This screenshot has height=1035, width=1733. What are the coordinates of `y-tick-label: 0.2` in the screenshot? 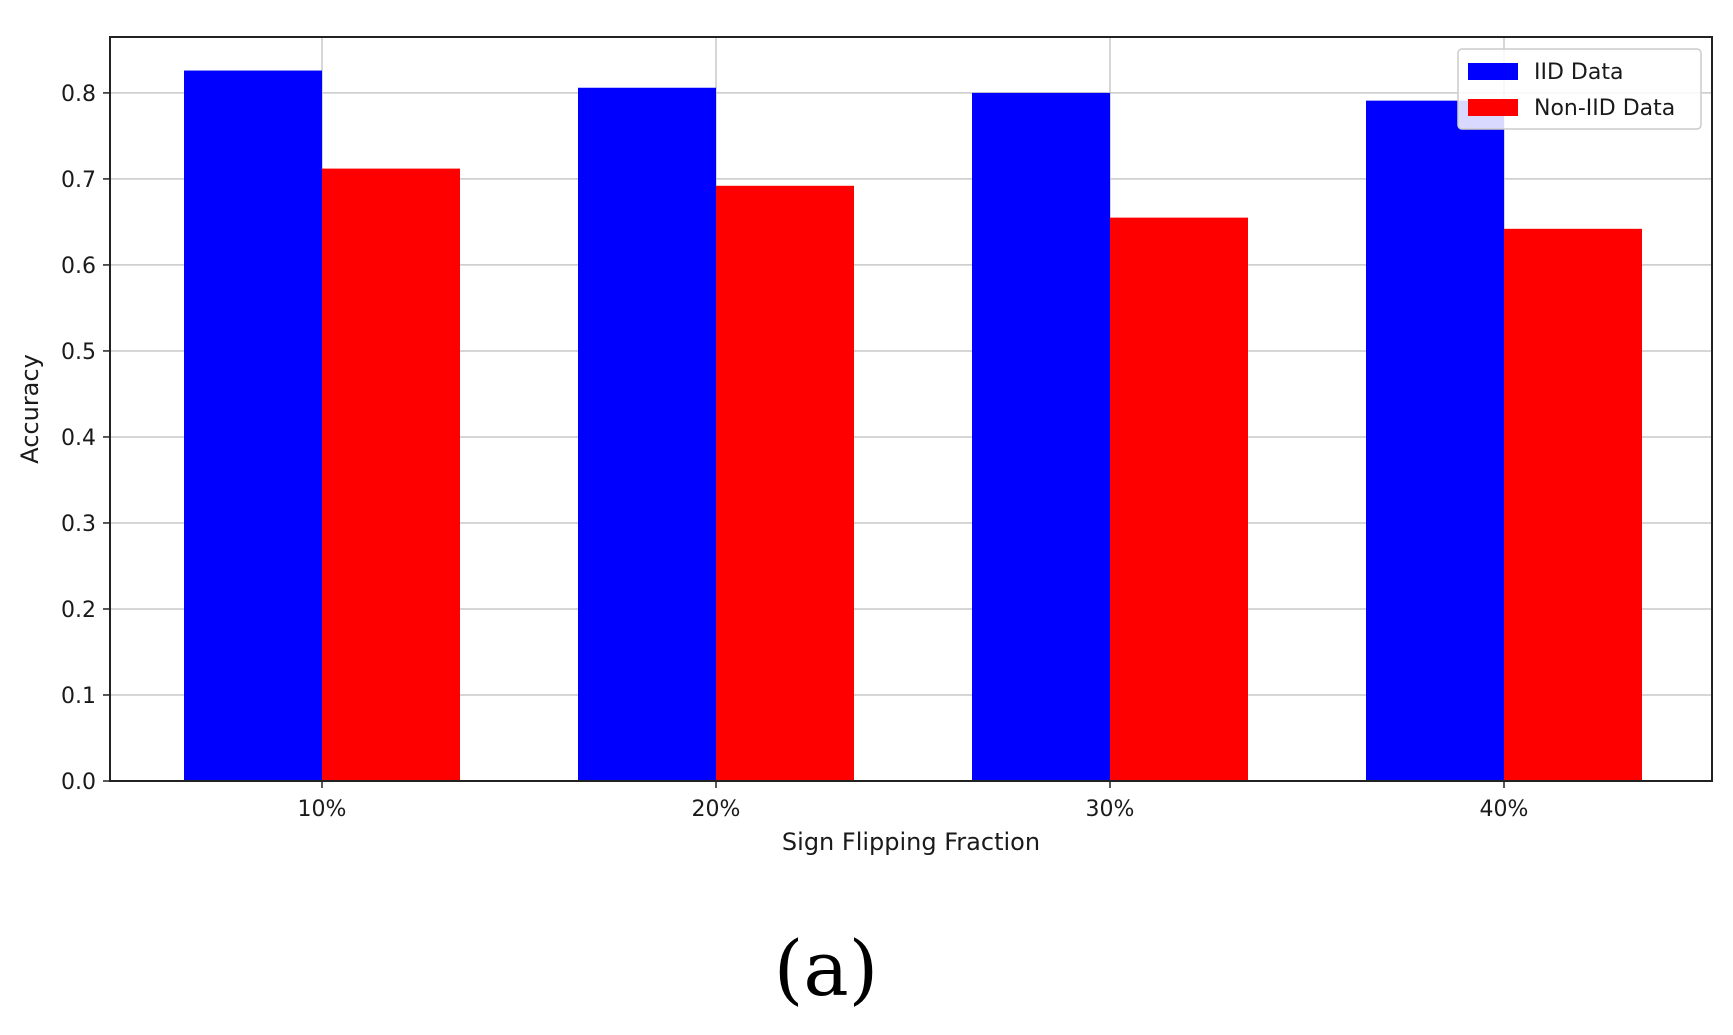 It's located at (78, 610).